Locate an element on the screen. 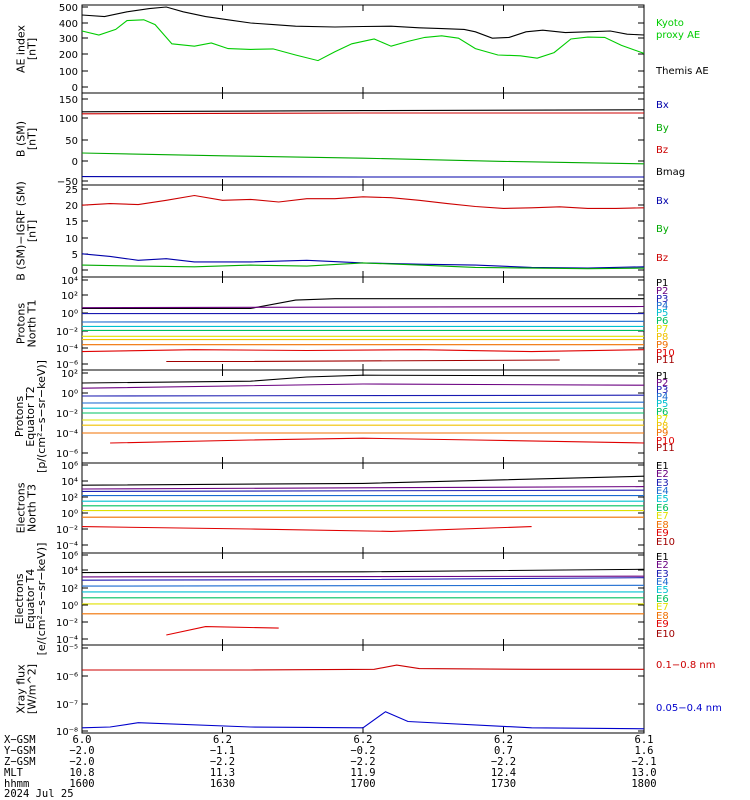 This screenshot has height=800, width=750. x-tick-value: −0.2 is located at coordinates (362, 751).